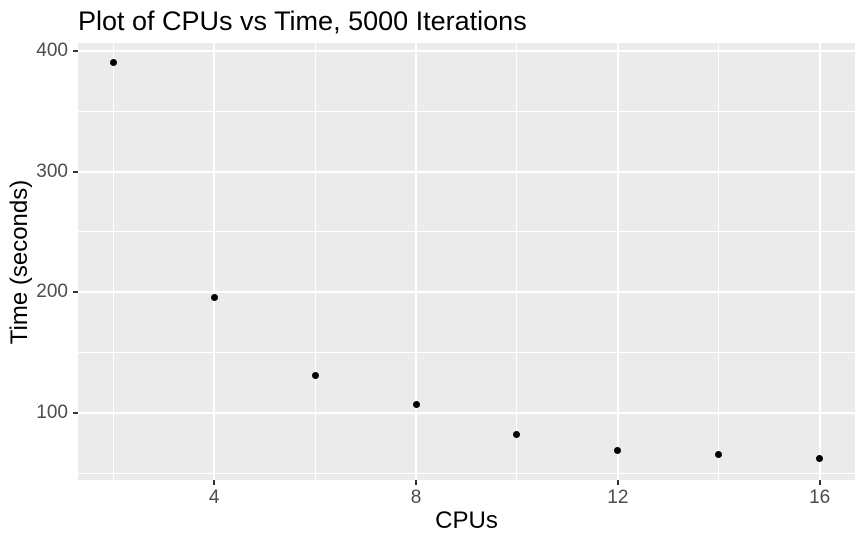  What do you see at coordinates (52, 412) in the screenshot?
I see `y-tick-label: 100` at bounding box center [52, 412].